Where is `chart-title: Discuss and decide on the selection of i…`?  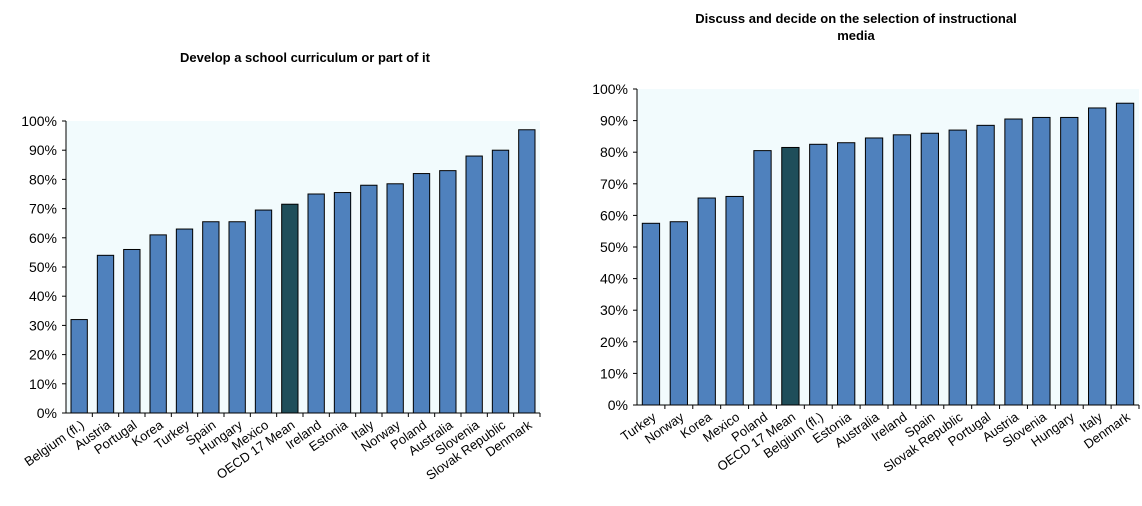 chart-title: Discuss and decide on the selection of i… is located at coordinates (856, 27).